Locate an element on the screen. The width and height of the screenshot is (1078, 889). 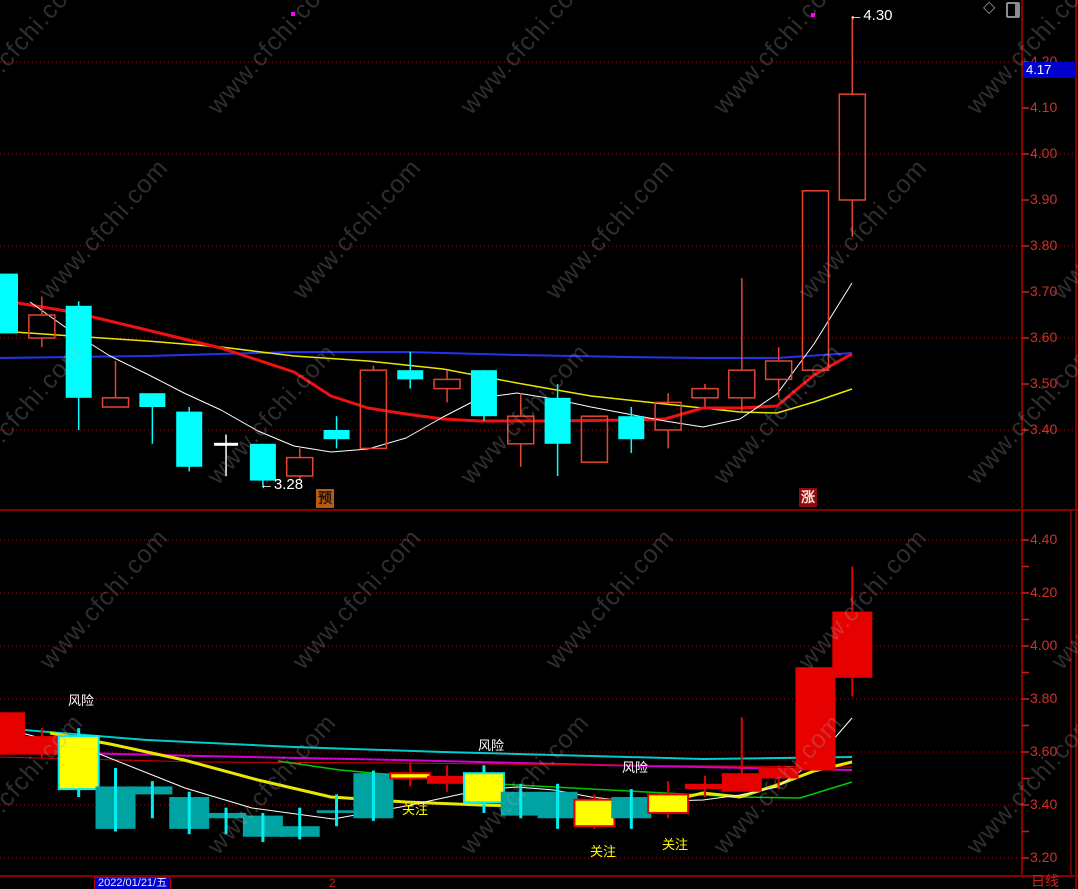
page-number-label: 2 is located at coordinates (332, 882).